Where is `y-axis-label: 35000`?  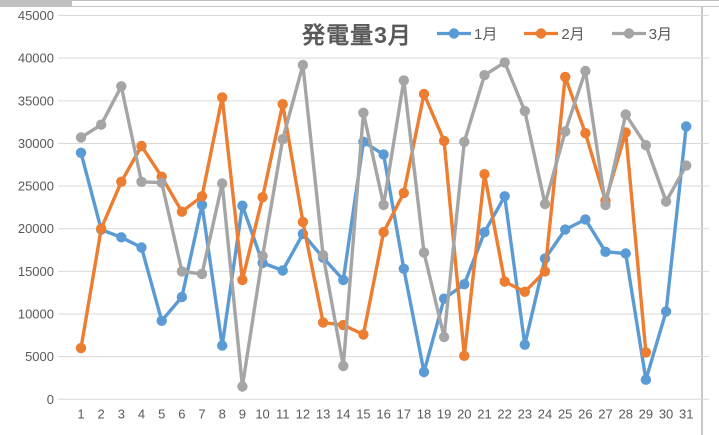 y-axis-label: 35000 is located at coordinates (36, 100).